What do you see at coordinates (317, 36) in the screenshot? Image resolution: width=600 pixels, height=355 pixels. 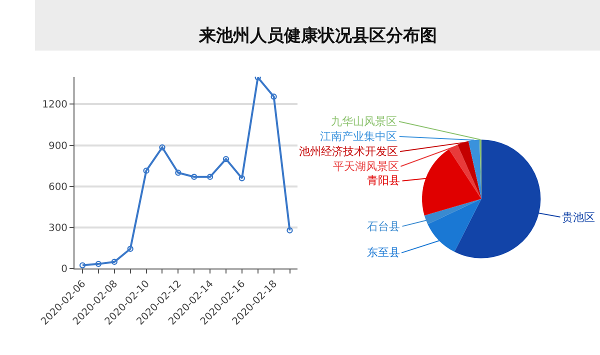 I see `chart-title: 来池州人员健康状况县区分布图` at bounding box center [317, 36].